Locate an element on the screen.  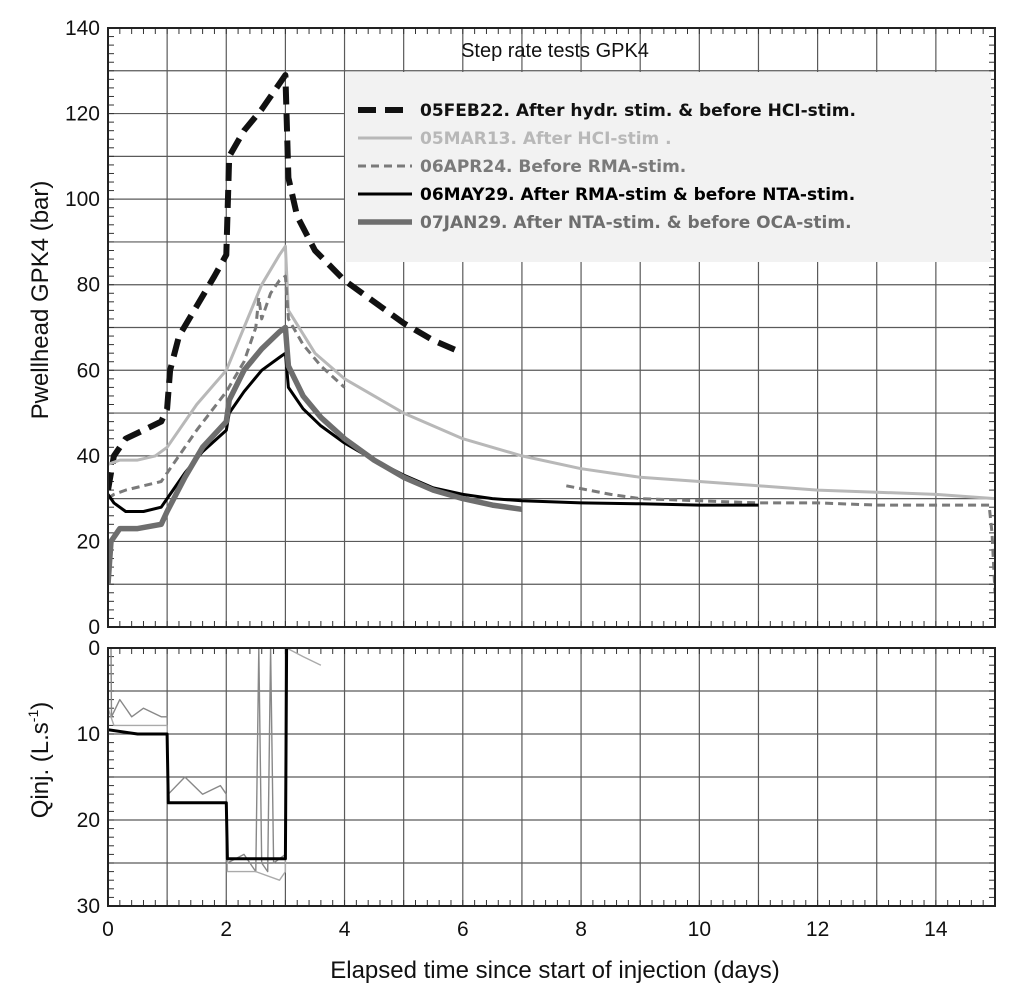
lower-y-axis-label: Qinj. (L.s-1) is located at coordinates (39, 760).